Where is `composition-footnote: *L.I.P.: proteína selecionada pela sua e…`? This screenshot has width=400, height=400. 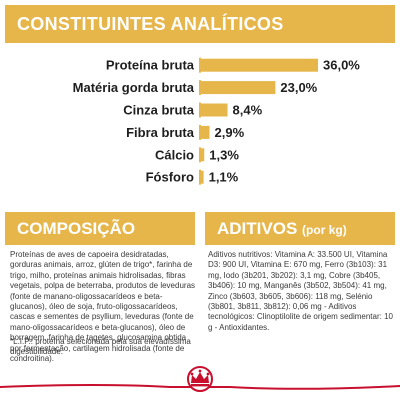 composition-footnote: *L.I.P.: proteína selecionada pela sua e… is located at coordinates (100, 347).